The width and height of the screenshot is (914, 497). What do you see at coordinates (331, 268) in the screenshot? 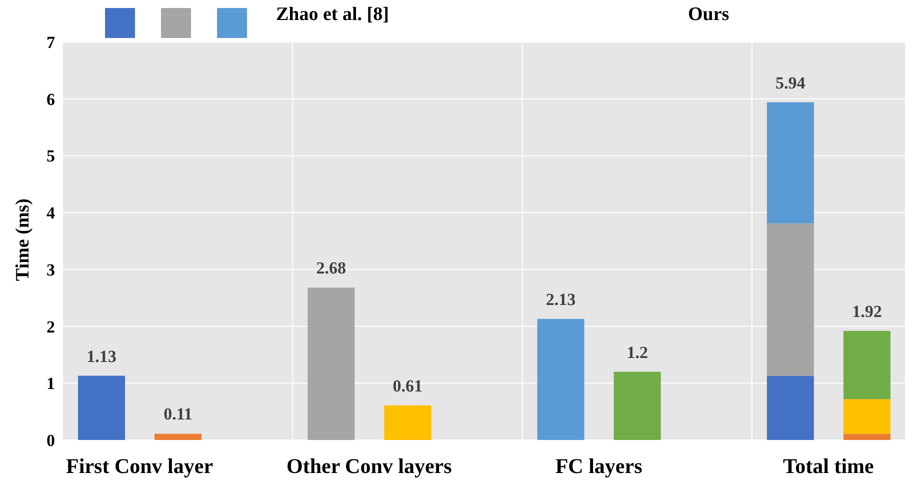
I see `total-label: 2.68` at bounding box center [331, 268].